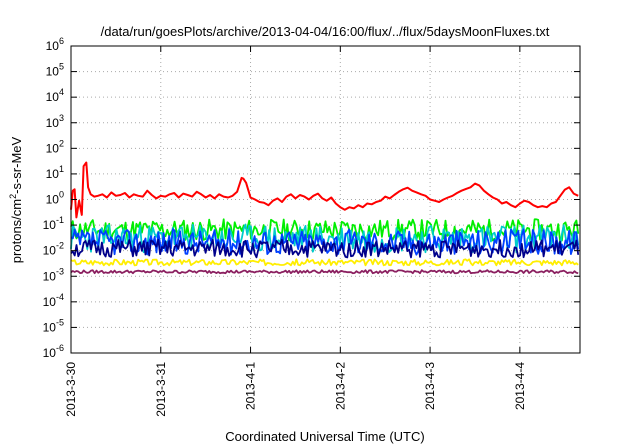  What do you see at coordinates (251, 386) in the screenshot?
I see `x-tick-label: 2013-4-1` at bounding box center [251, 386].